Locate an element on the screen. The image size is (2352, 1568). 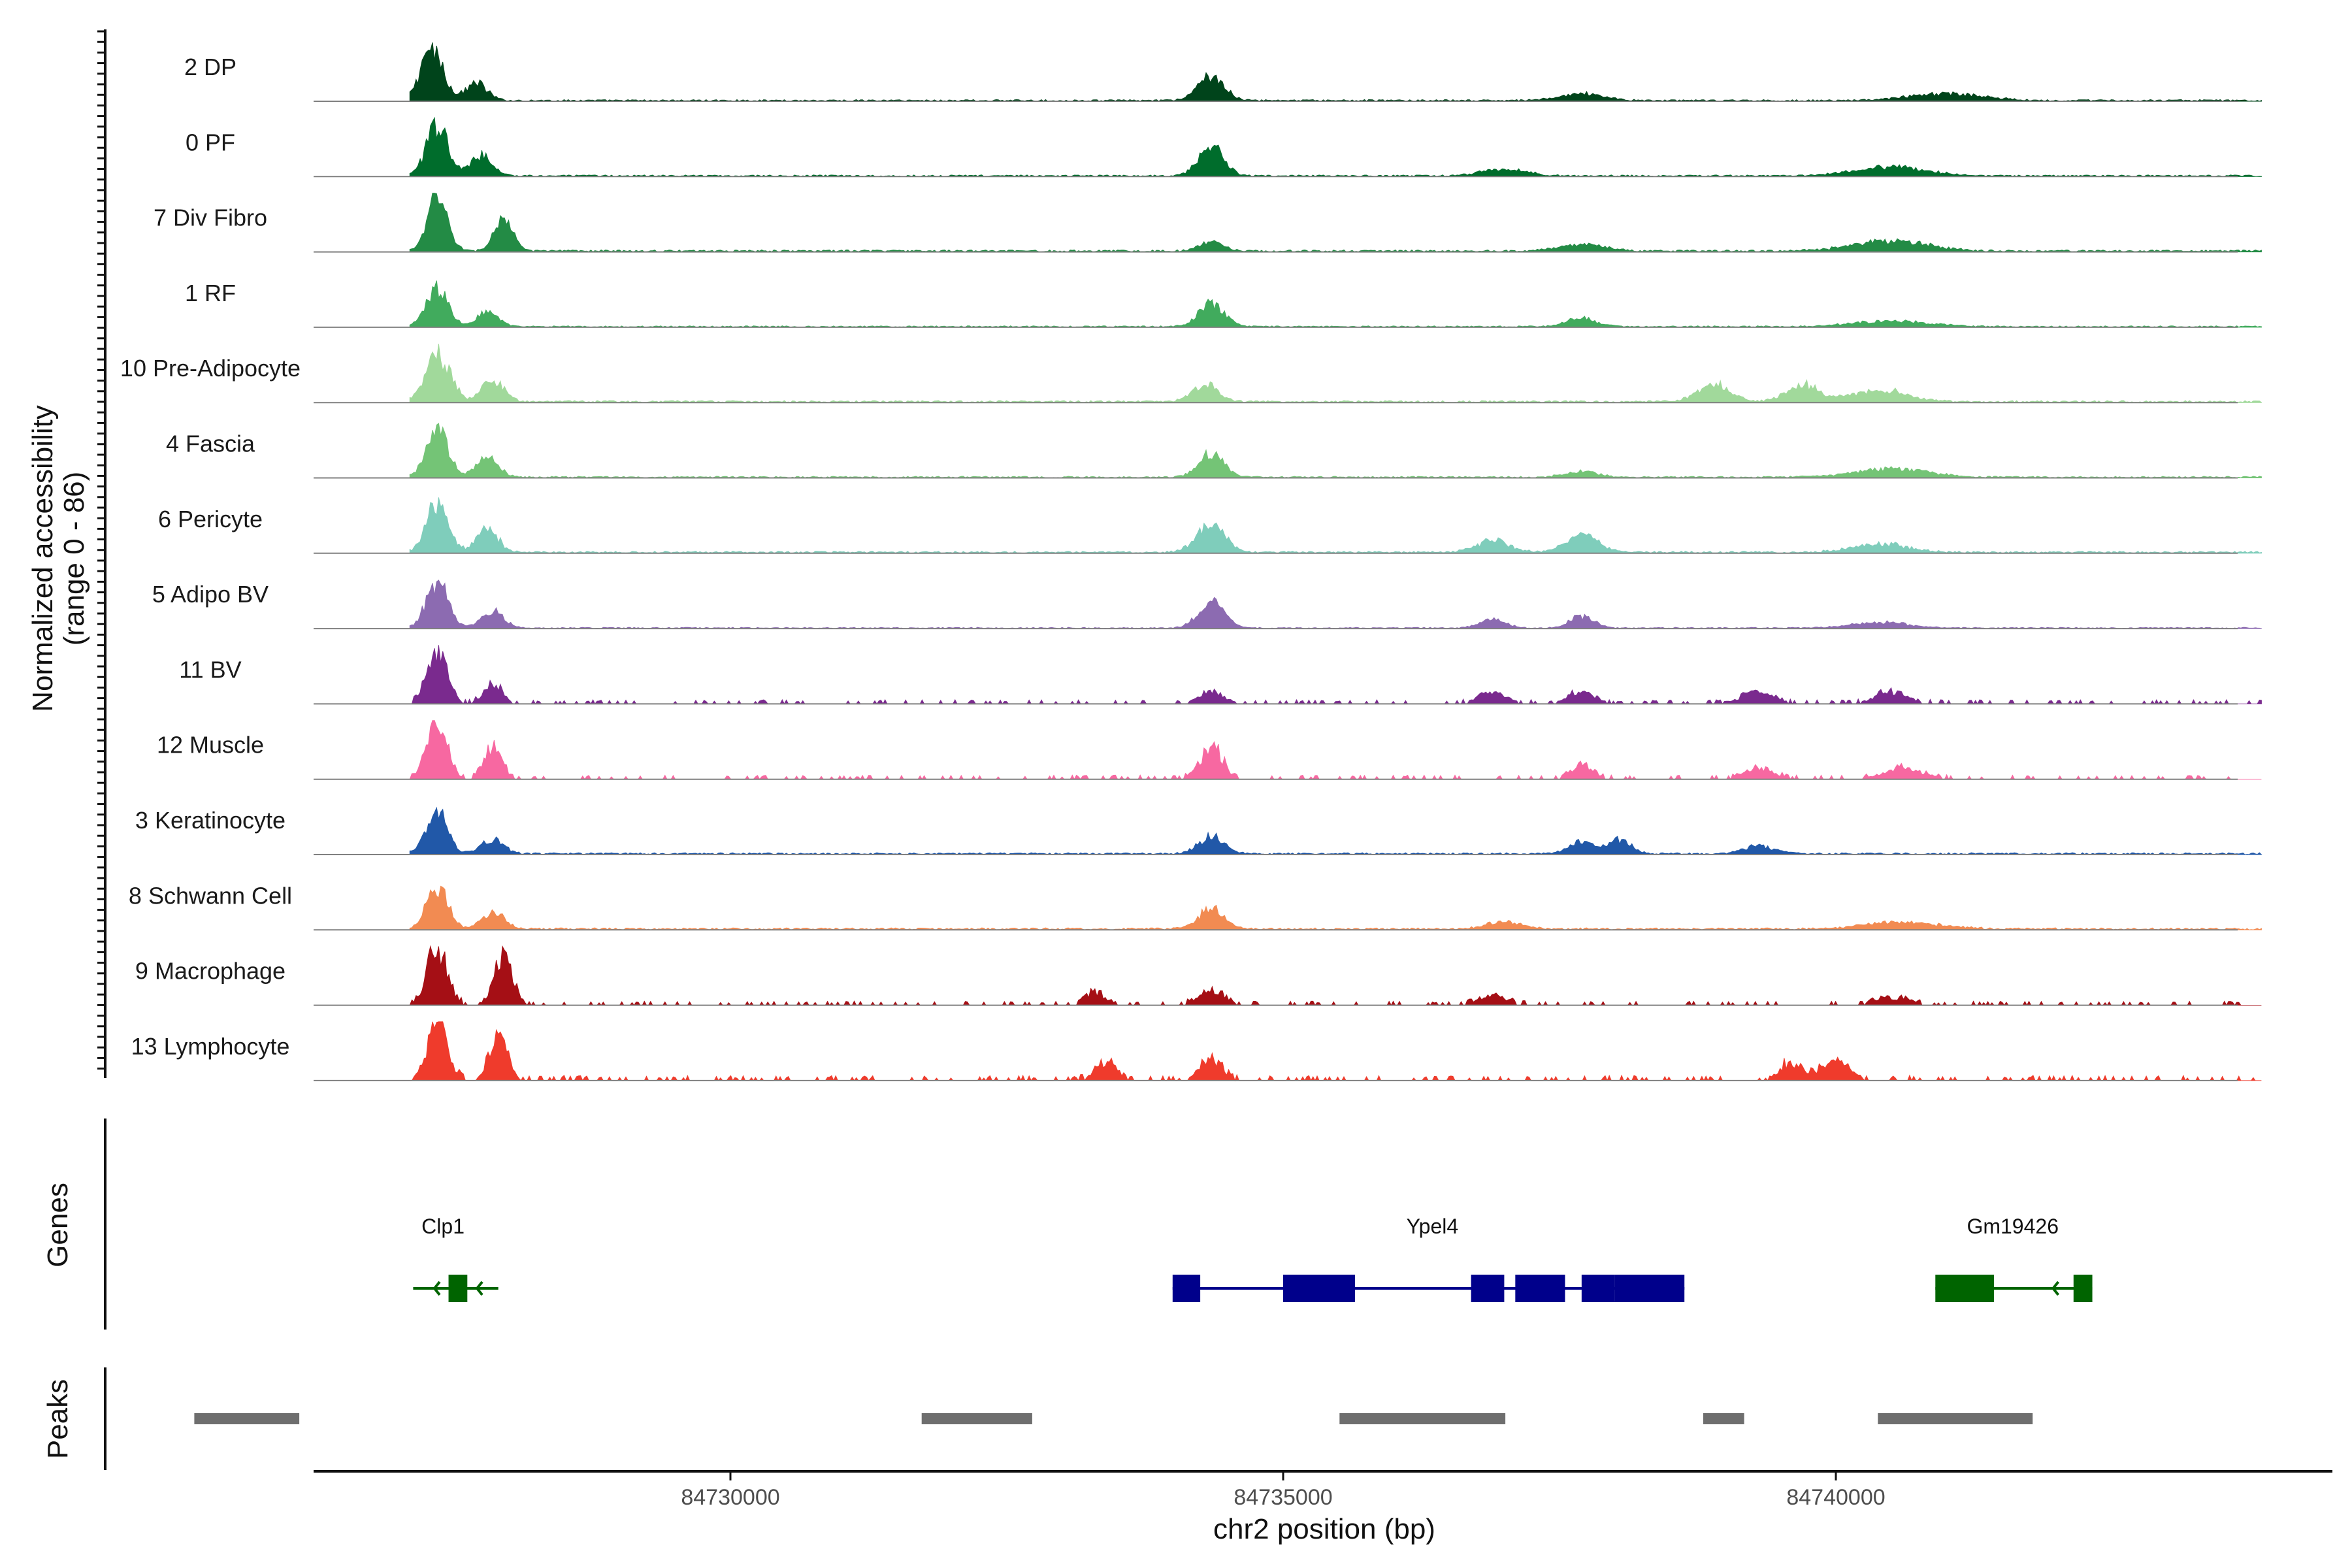
track-label: 2 DP is located at coordinates (210, 67).